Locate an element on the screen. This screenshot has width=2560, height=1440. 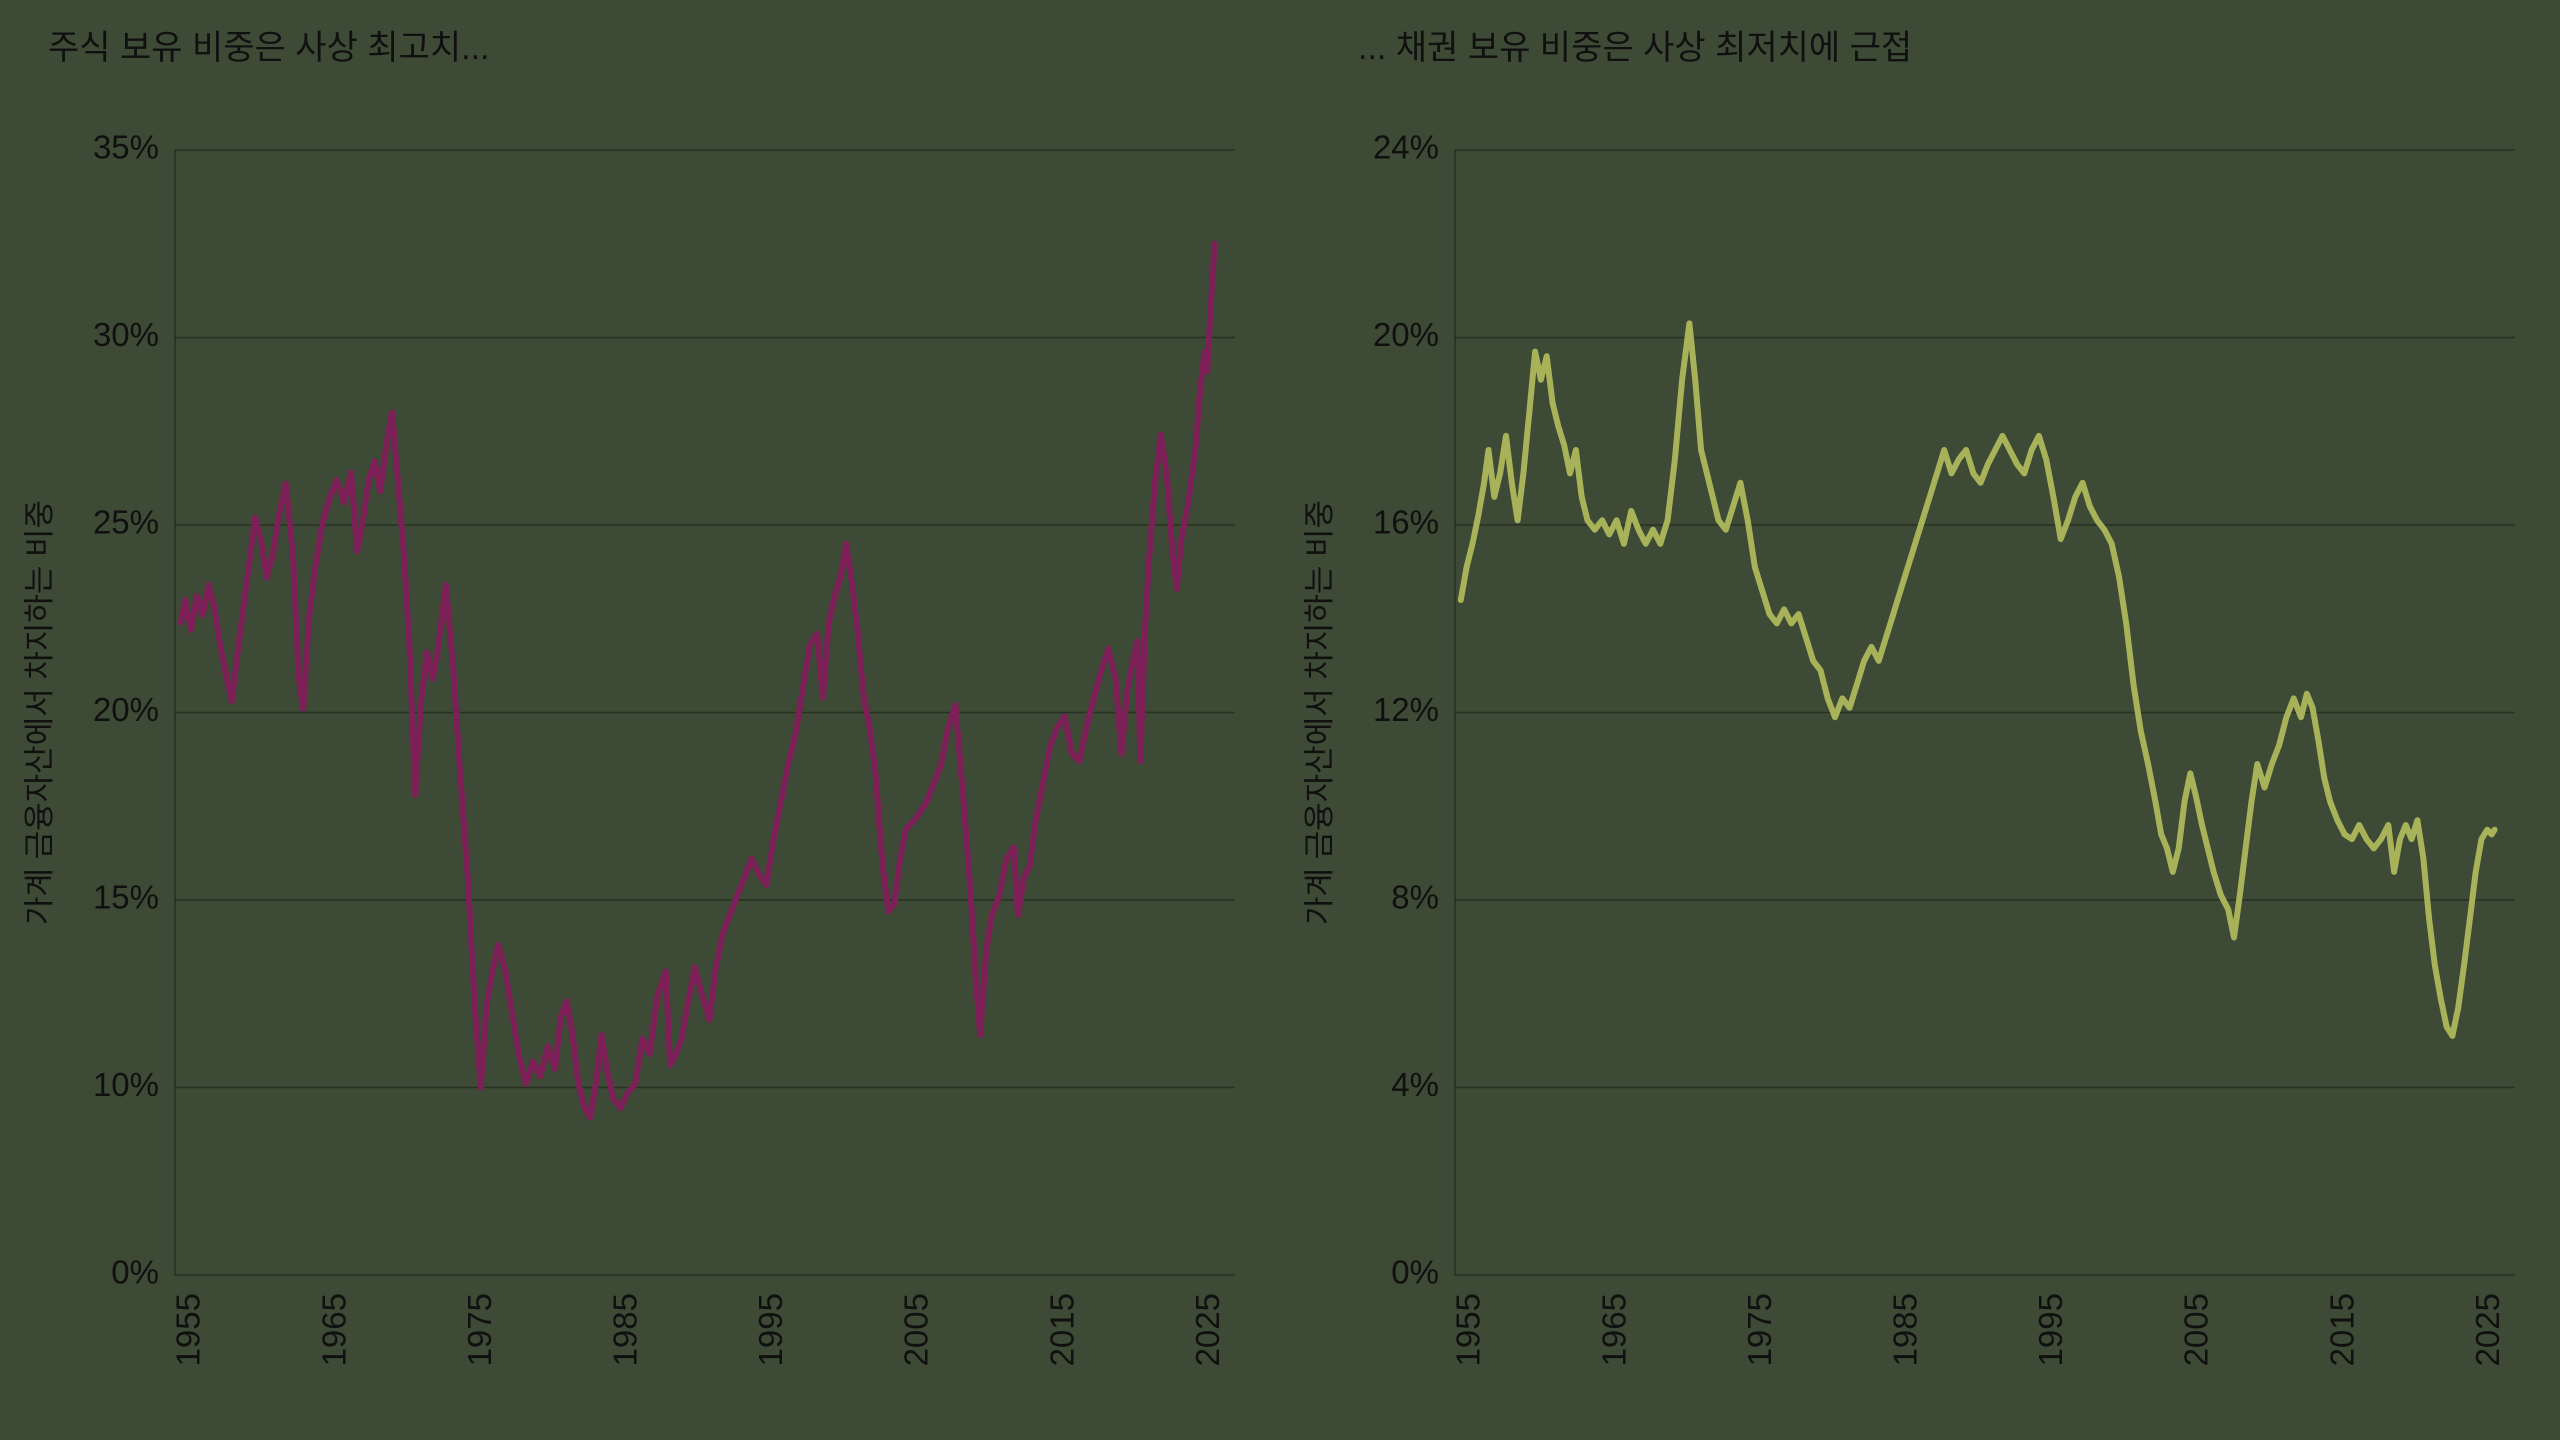
y-tick-label: 24% is located at coordinates (1406, 147).